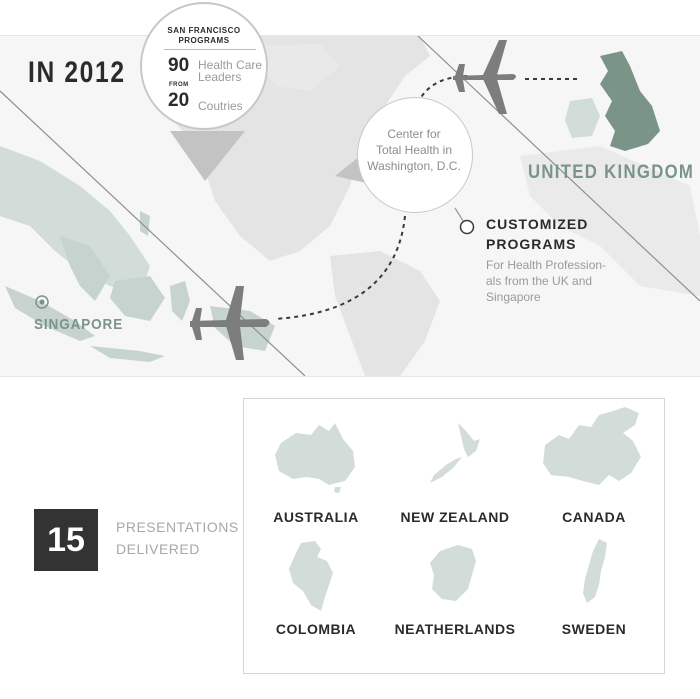 The height and width of the screenshot is (699, 700). Describe the element at coordinates (75, 221) in the screenshot. I see `asia-landmass` at that location.